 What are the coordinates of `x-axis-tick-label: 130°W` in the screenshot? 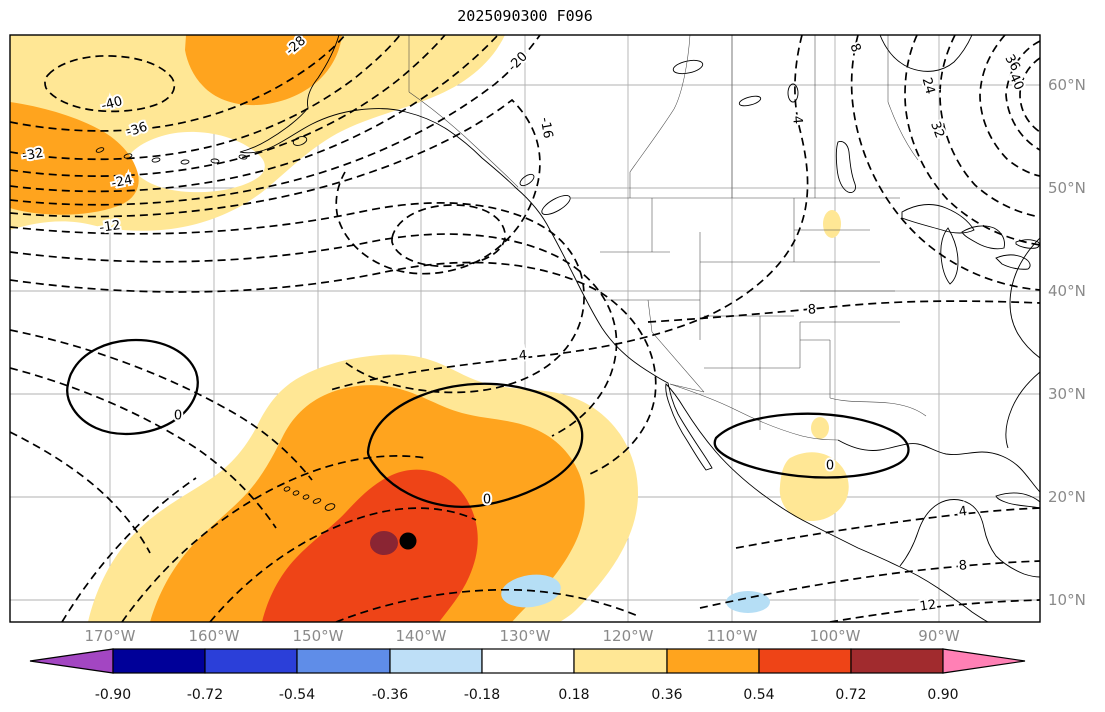 It's located at (525, 636).